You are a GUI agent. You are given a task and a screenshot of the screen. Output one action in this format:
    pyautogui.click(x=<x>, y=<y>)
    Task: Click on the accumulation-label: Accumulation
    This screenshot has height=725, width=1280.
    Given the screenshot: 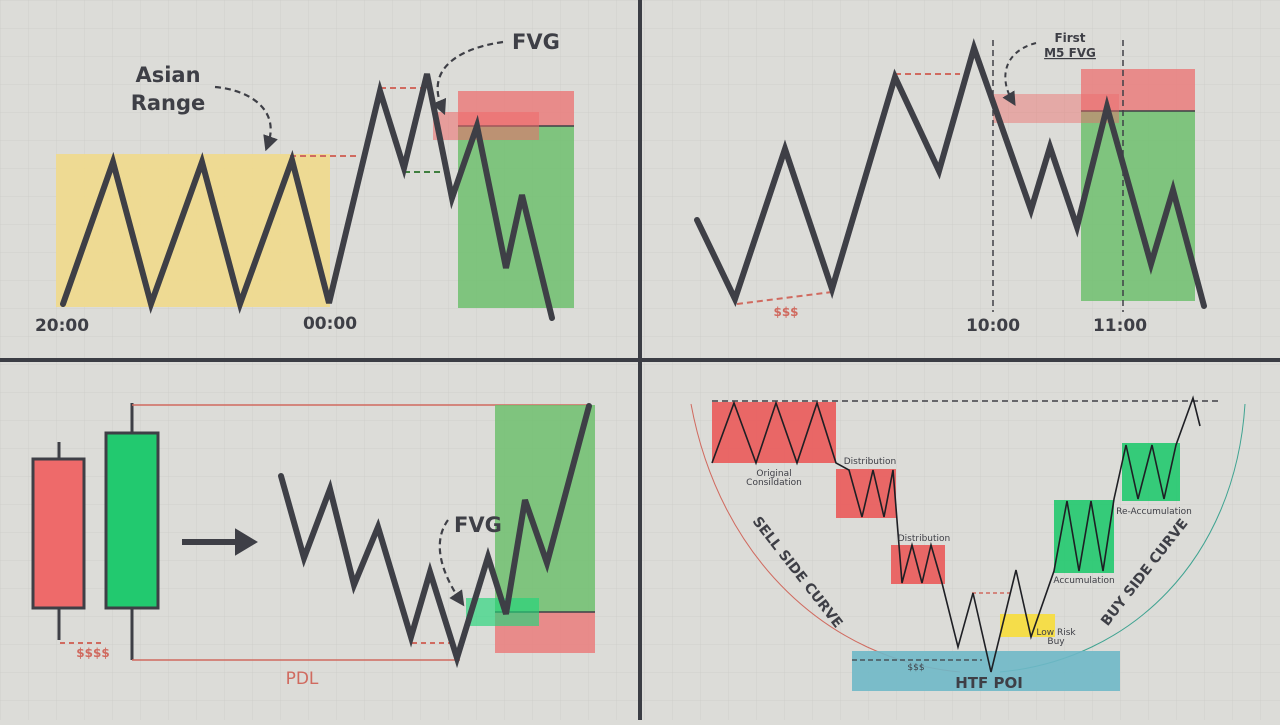 What is the action you would take?
    pyautogui.click(x=1083, y=581)
    